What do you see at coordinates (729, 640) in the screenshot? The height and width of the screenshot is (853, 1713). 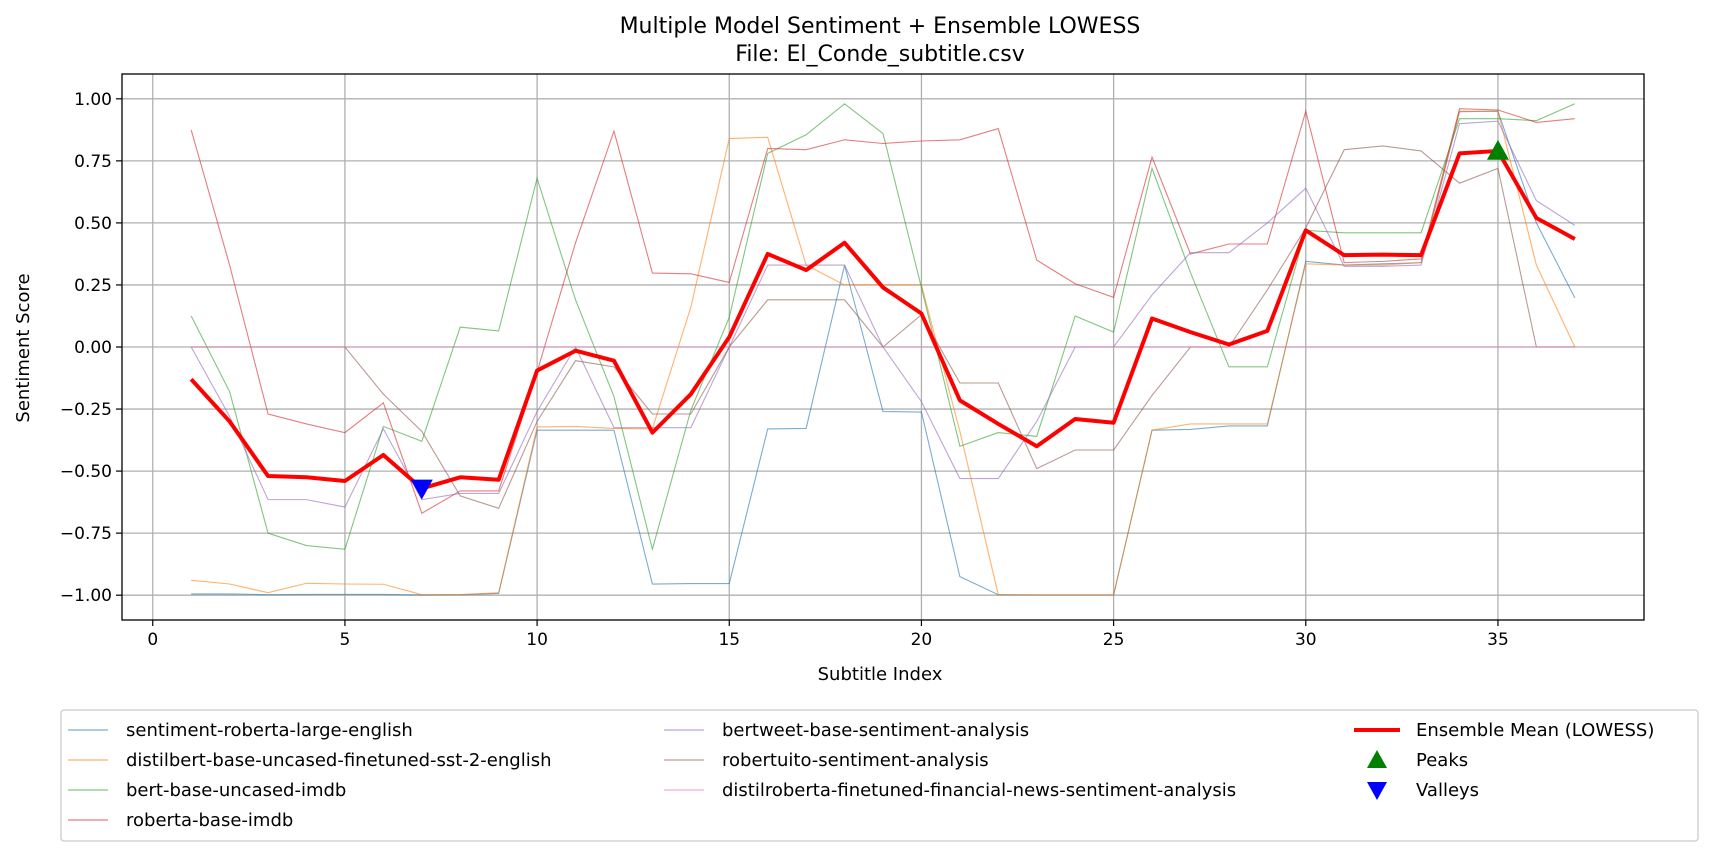 I see `x-tick-label: 15` at bounding box center [729, 640].